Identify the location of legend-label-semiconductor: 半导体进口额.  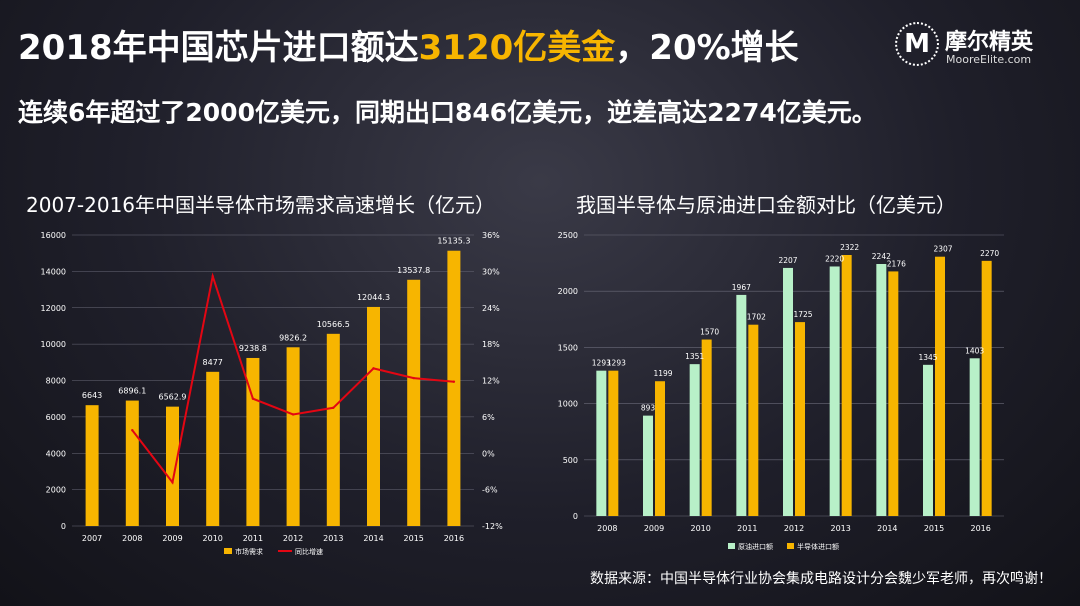
(818, 546).